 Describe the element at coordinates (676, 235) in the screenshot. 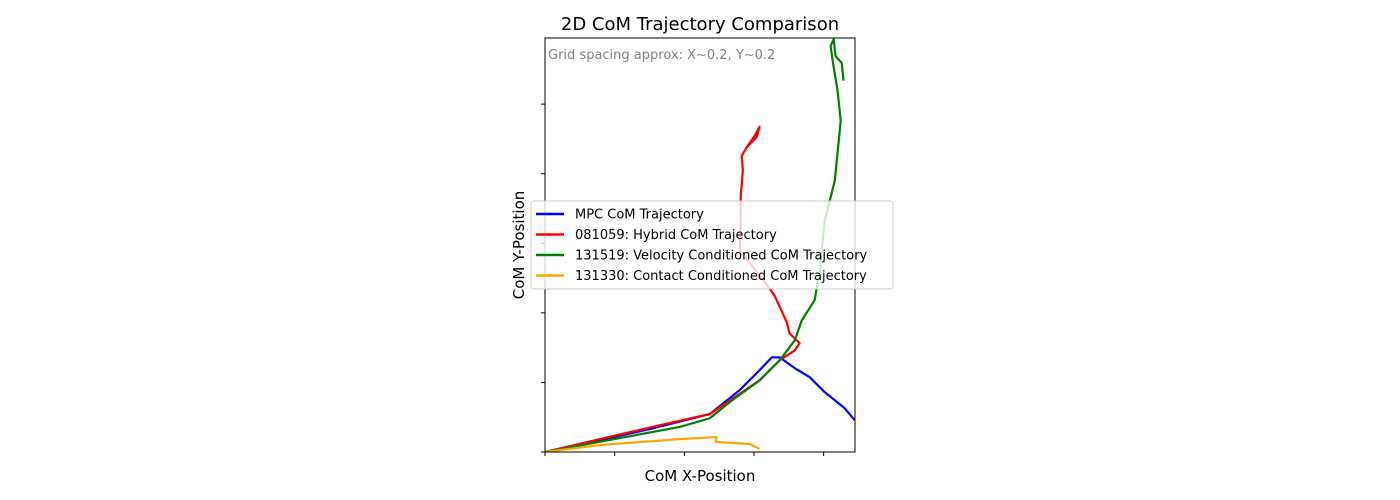

I see `legend-label: 081059: Hybrid CoM Trajectory` at that location.